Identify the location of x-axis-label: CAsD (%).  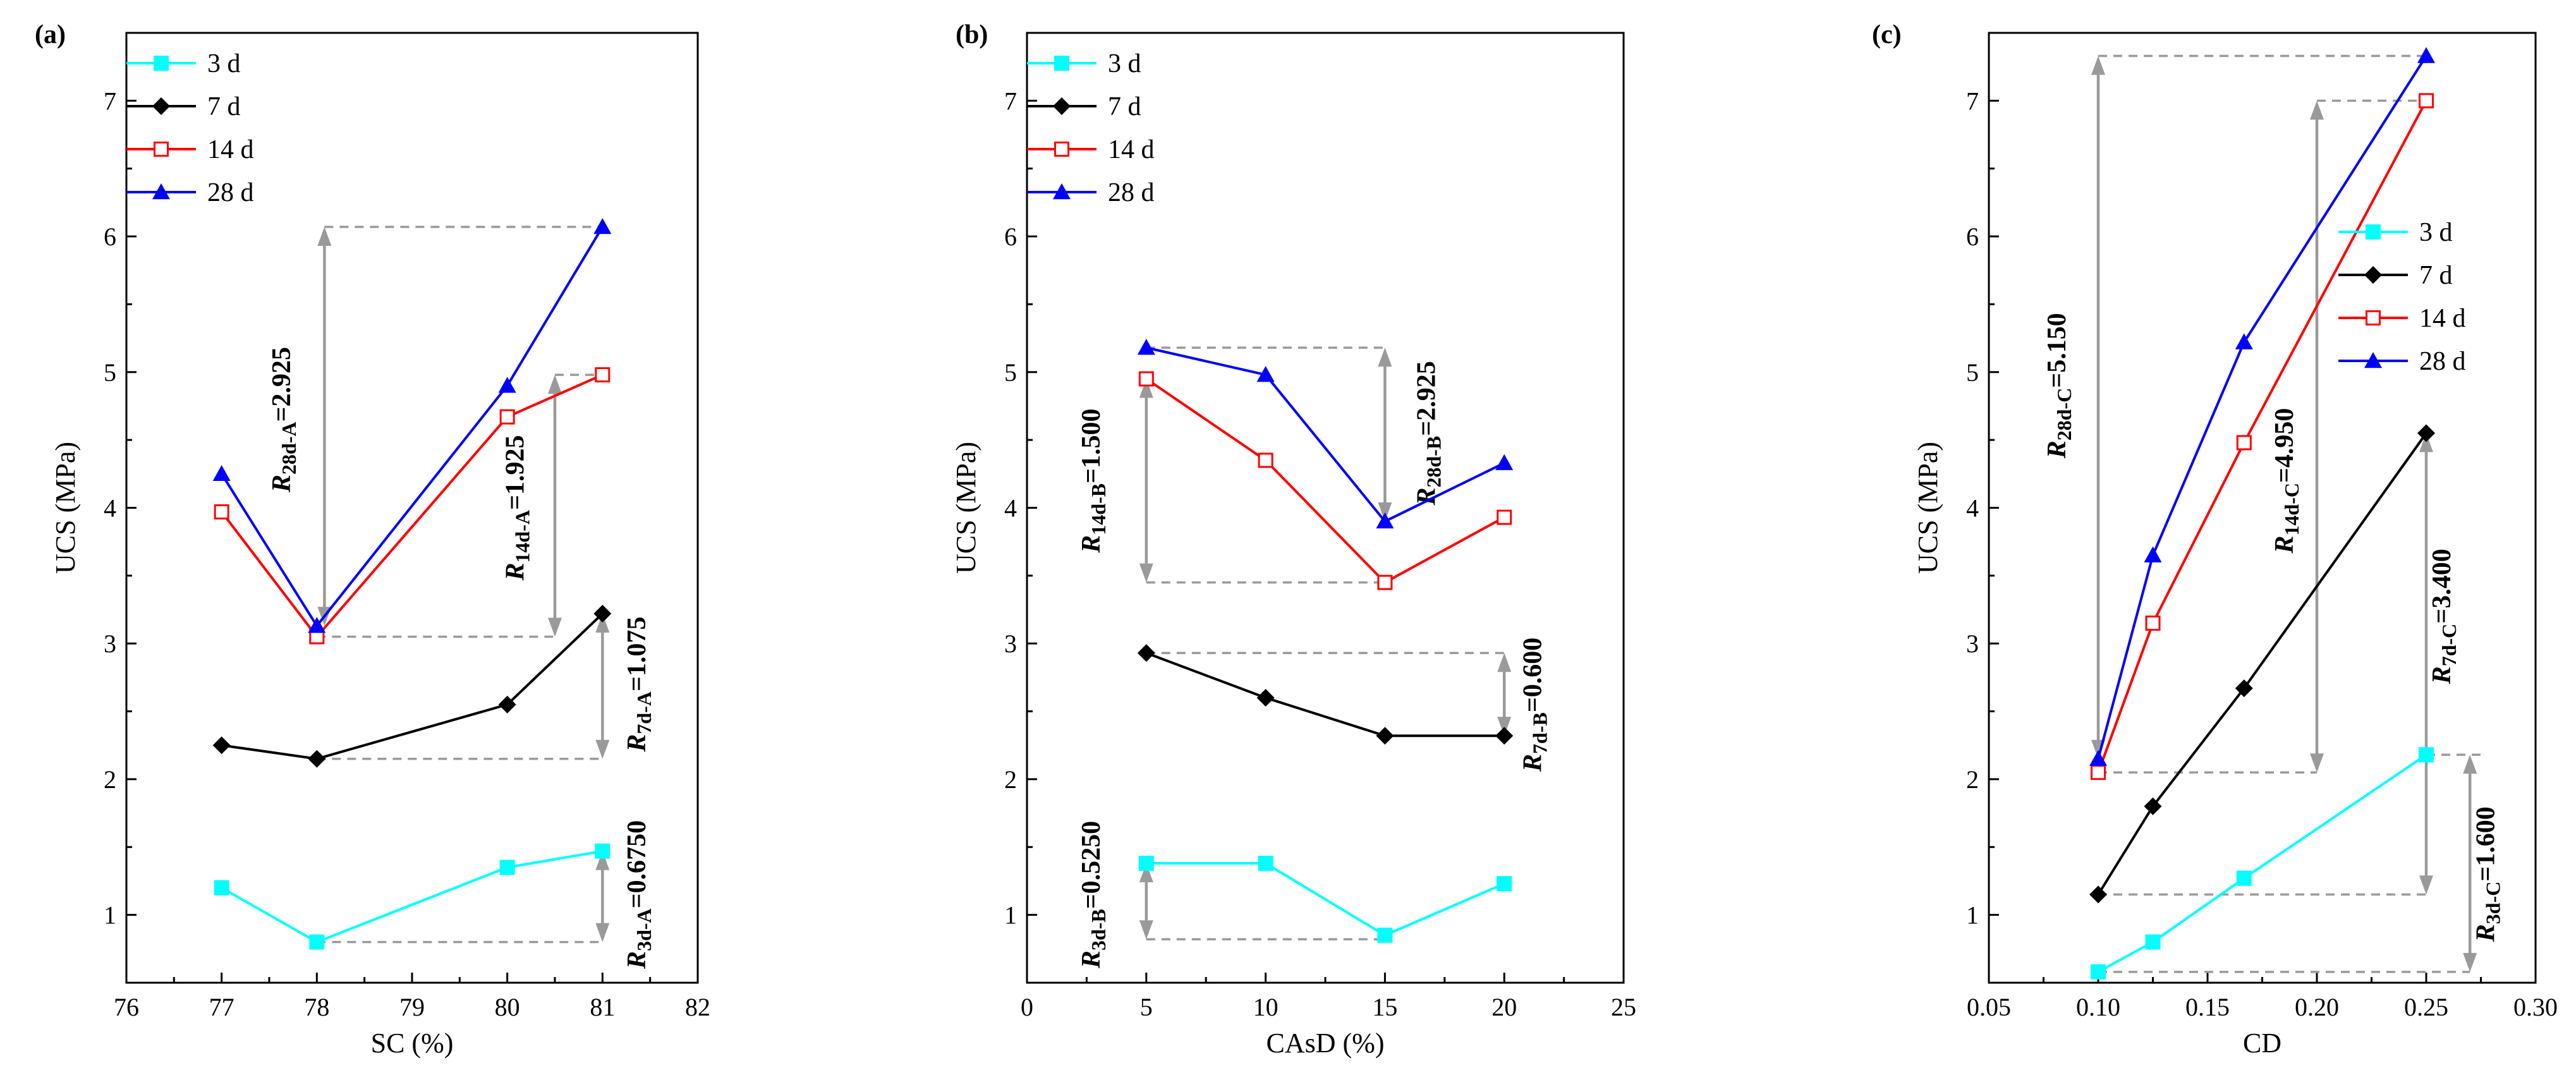
(1326, 1043).